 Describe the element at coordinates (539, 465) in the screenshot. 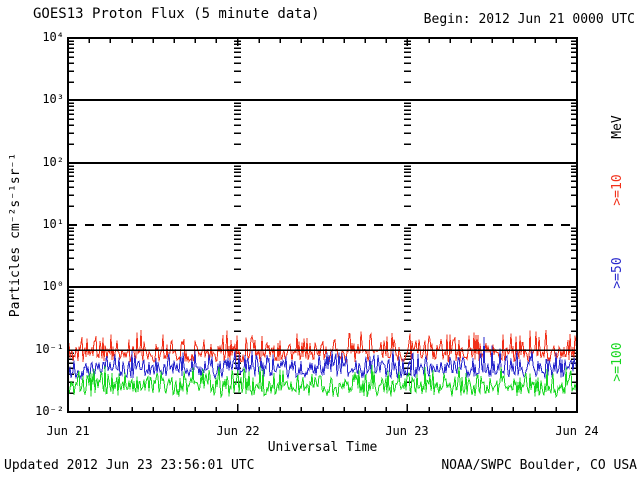

I see `credit-label: NOAA/SWPC Boulder, CO USA` at that location.